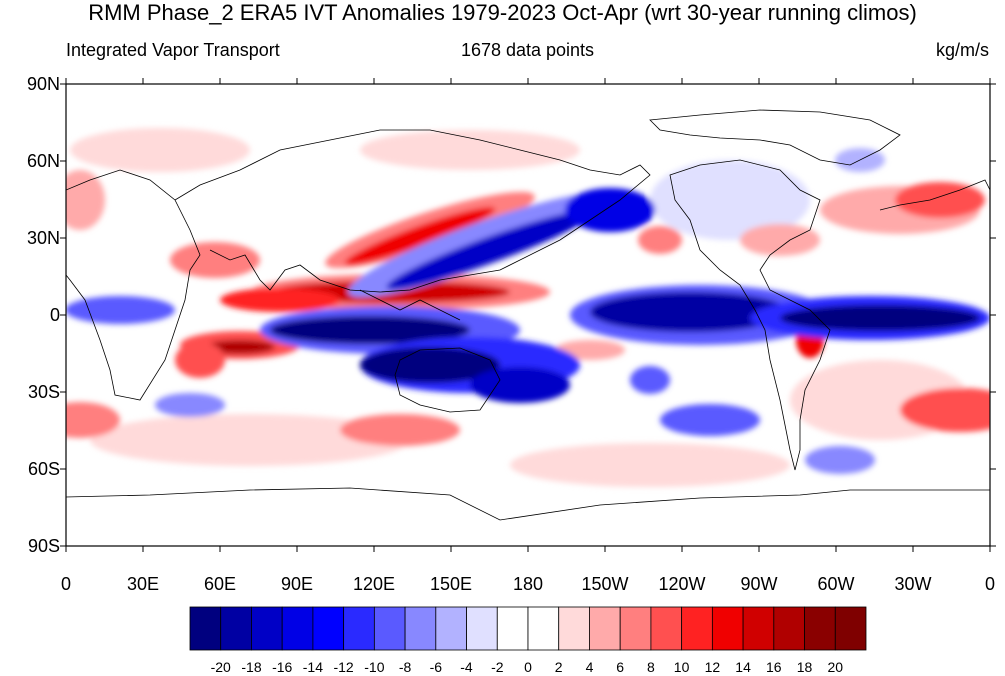  What do you see at coordinates (251, 667) in the screenshot?
I see `colorbar-tick-label: -18` at bounding box center [251, 667].